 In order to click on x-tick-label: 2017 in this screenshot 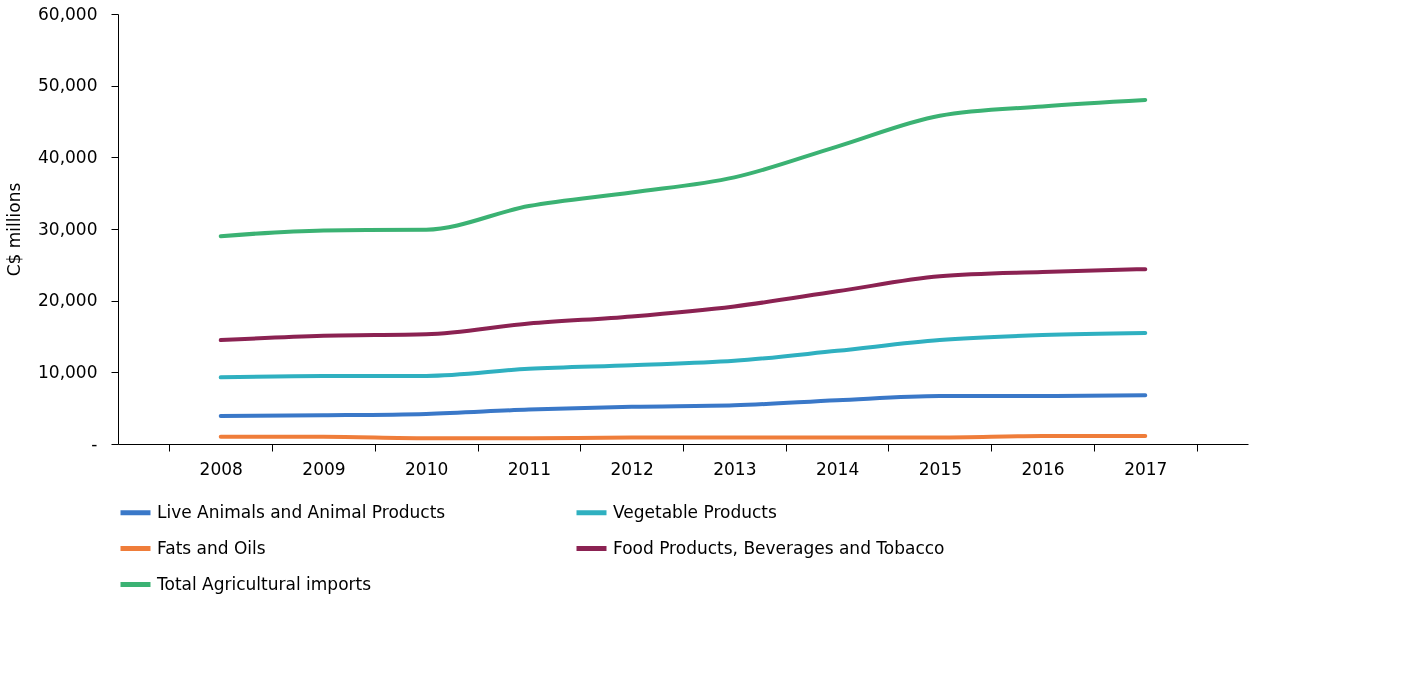, I will do `click(1146, 468)`.